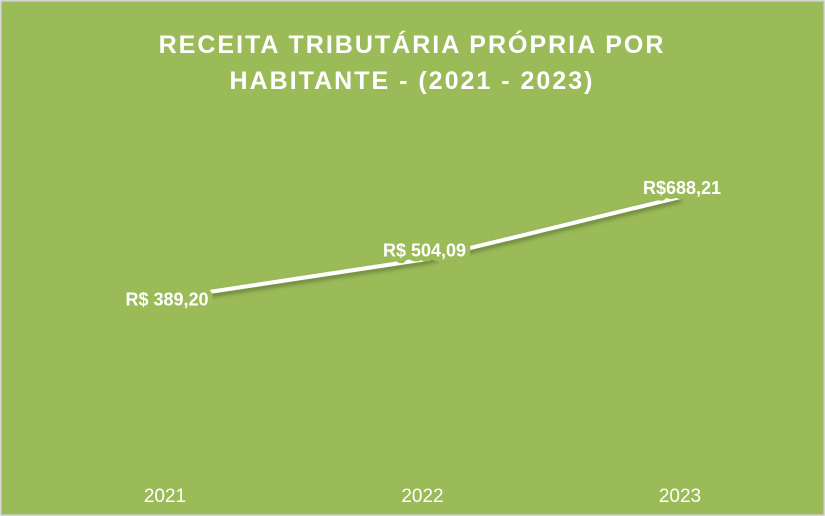  Describe the element at coordinates (165, 496) in the screenshot. I see `x-tick-label: 2021` at that location.